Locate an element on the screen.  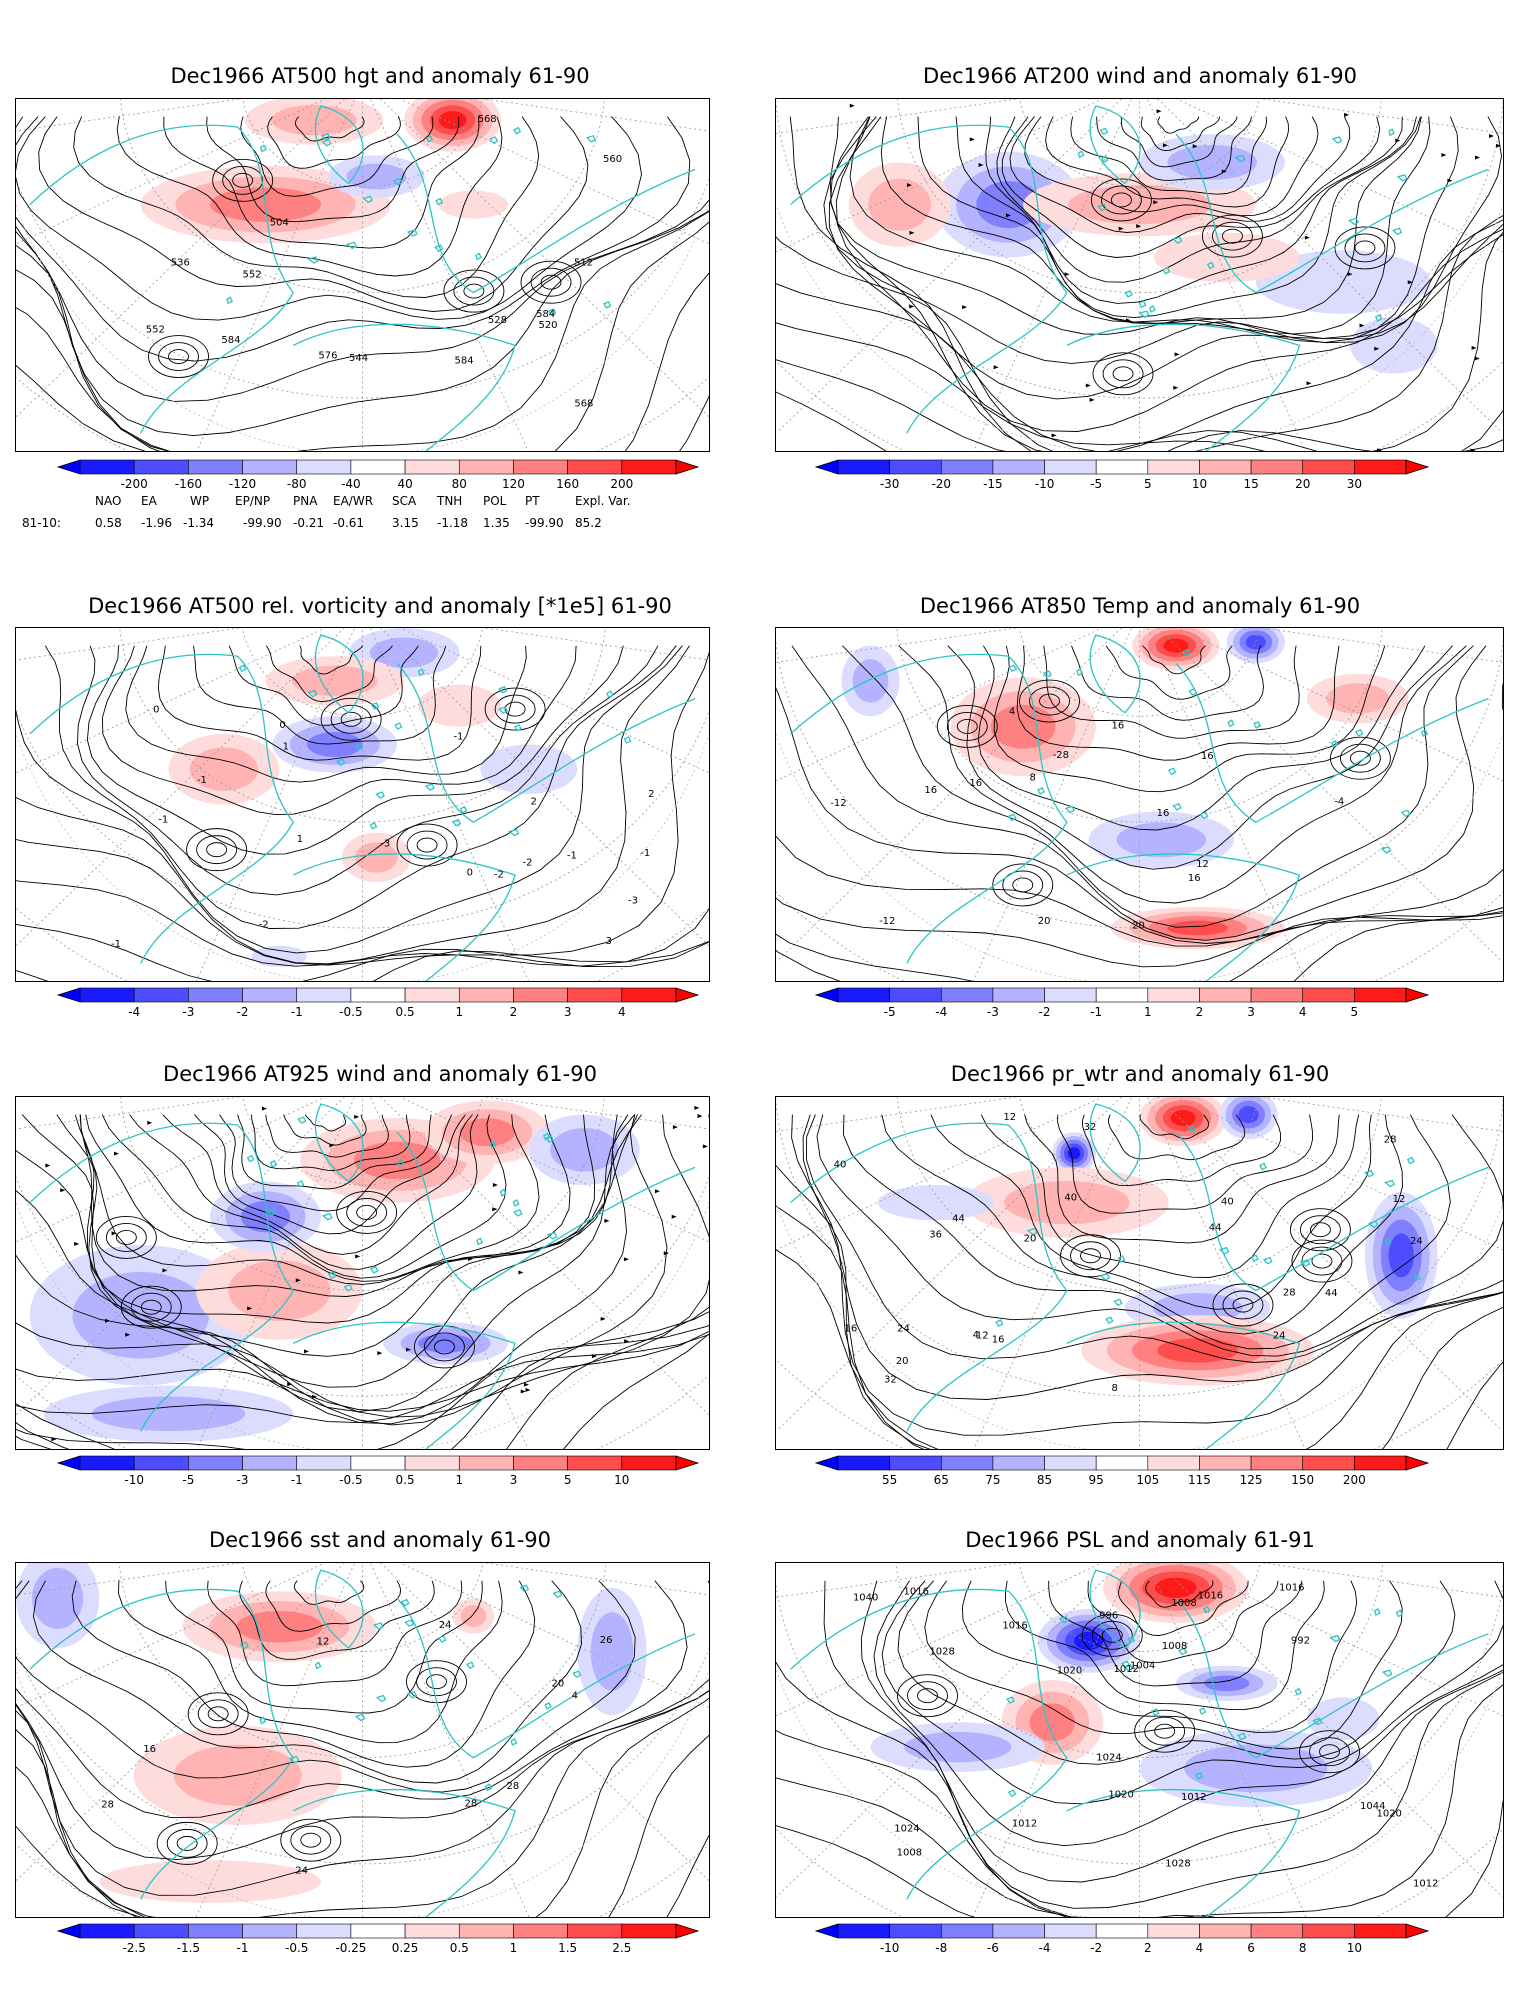
colorbar-tick-label: 80 is located at coordinates (459, 484).